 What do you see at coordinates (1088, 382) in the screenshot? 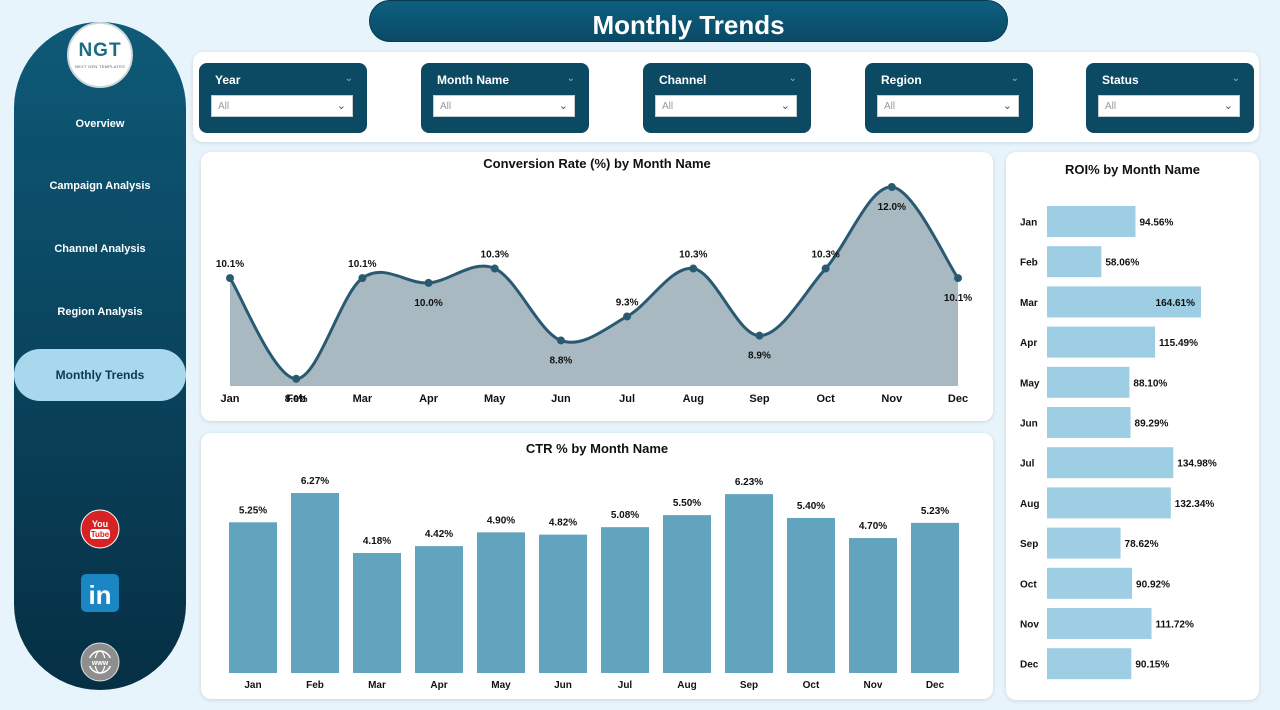
I see `roi-bar-may` at bounding box center [1088, 382].